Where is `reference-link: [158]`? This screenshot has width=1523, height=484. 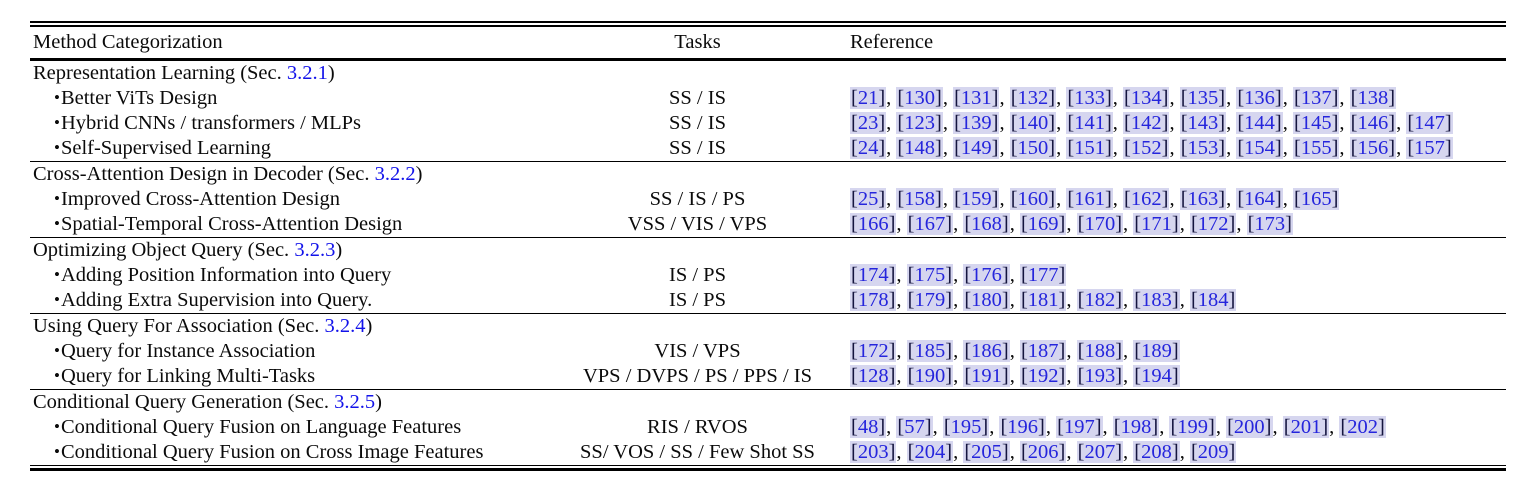 reference-link: [158] is located at coordinates (919, 199).